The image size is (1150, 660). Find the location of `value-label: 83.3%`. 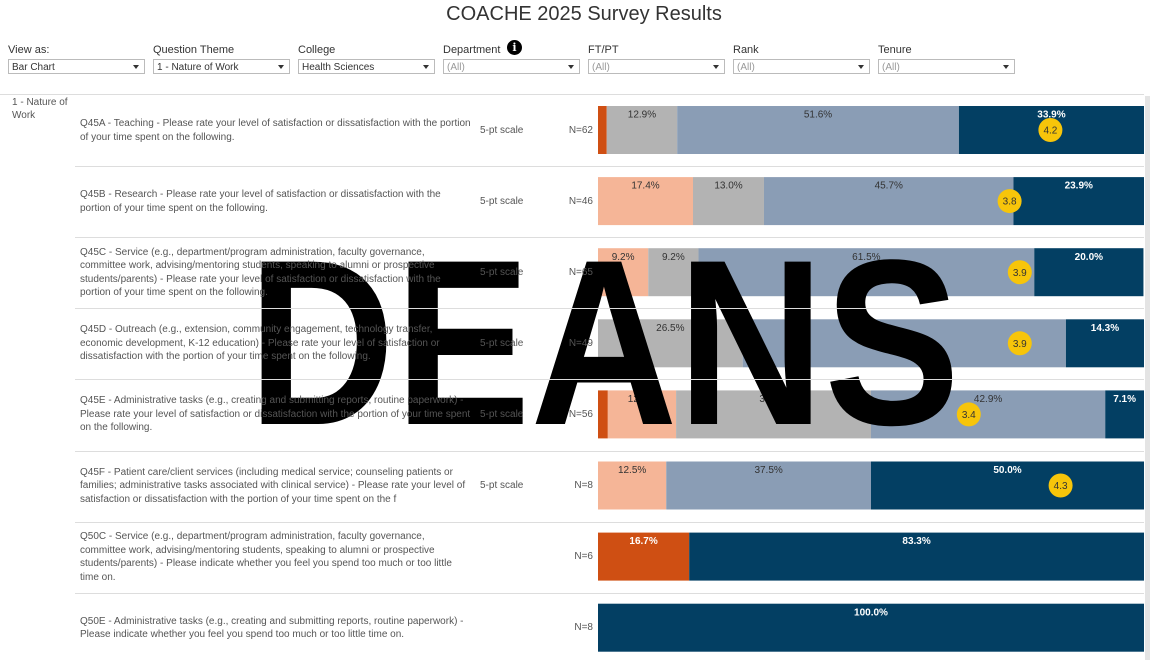

value-label: 83.3% is located at coordinates (916, 541).